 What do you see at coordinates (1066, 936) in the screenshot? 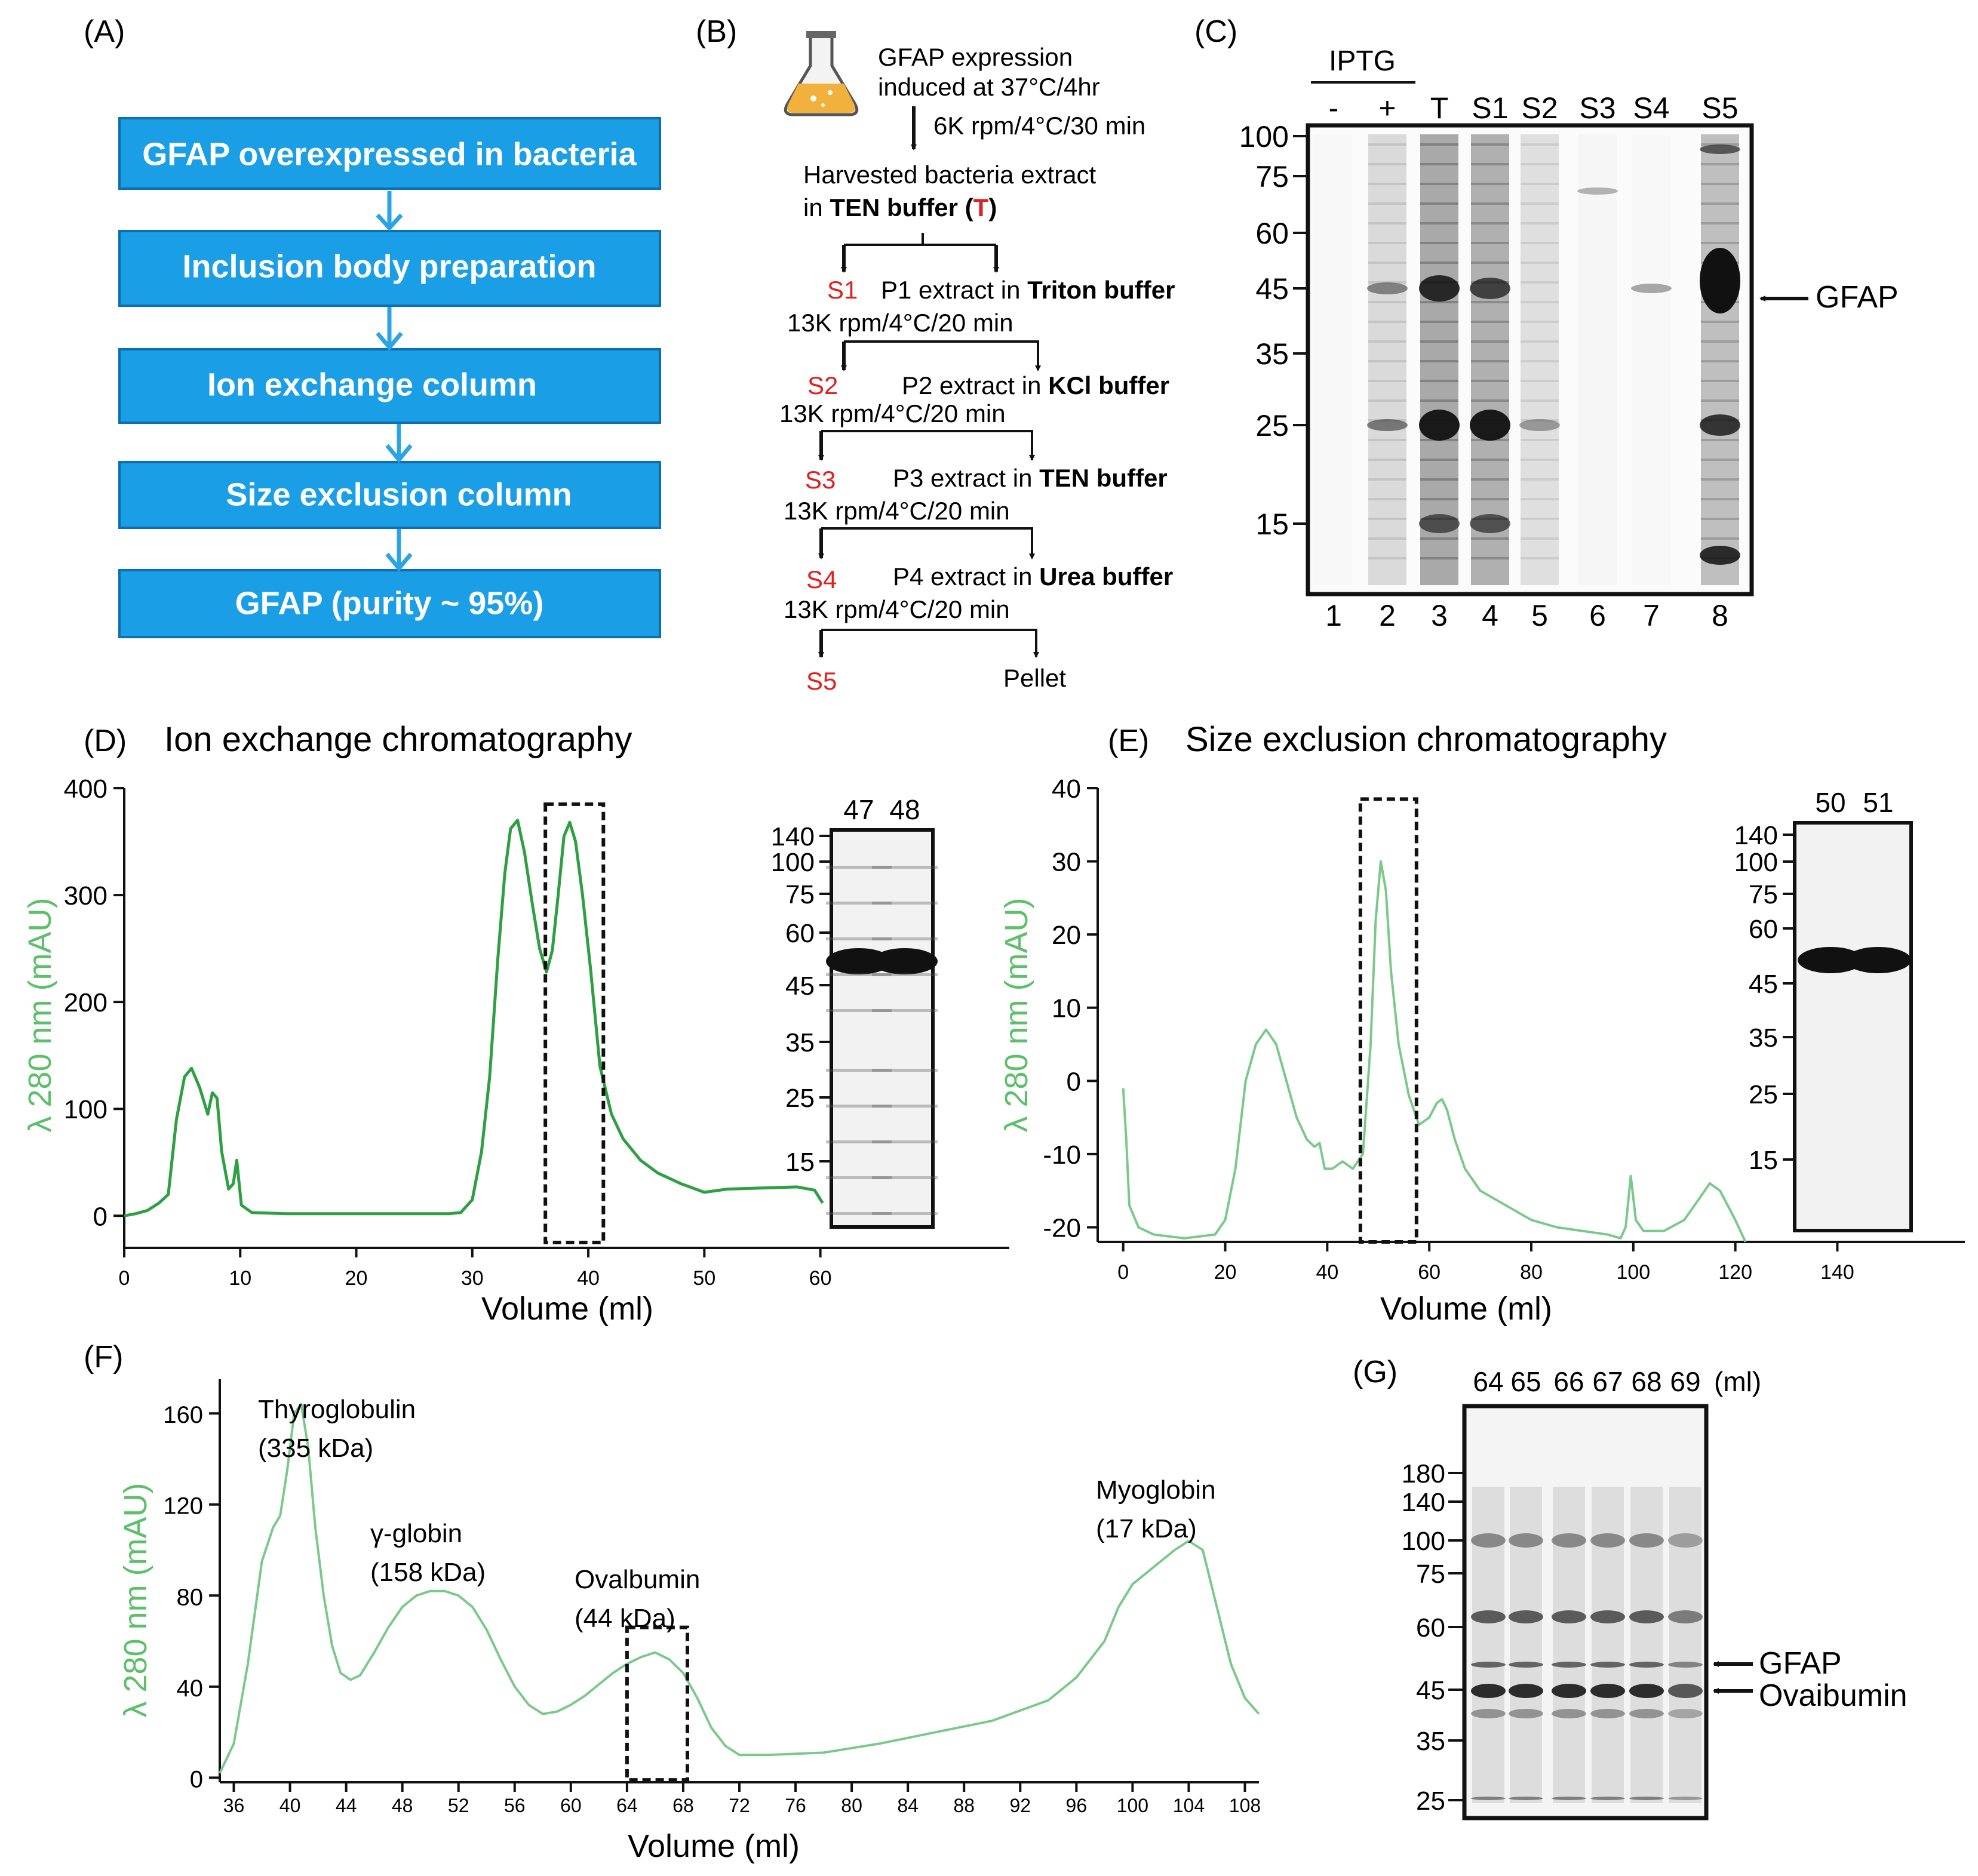
I see `y-tick-label: 20` at bounding box center [1066, 936].